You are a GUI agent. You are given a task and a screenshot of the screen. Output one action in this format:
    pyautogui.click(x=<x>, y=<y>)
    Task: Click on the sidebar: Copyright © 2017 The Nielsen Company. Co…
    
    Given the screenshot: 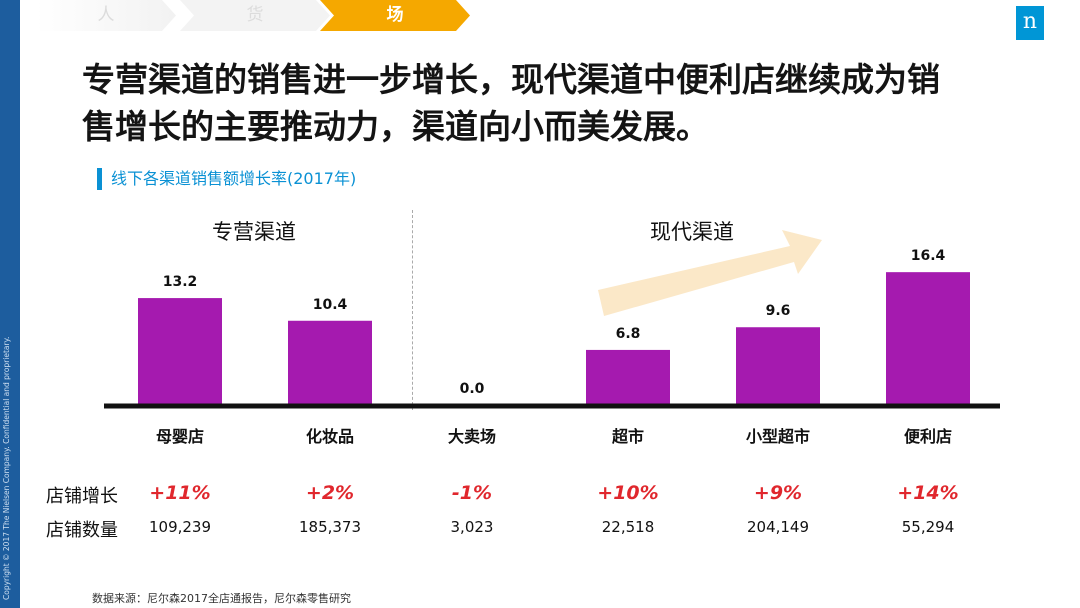 What is the action you would take?
    pyautogui.click(x=10, y=304)
    